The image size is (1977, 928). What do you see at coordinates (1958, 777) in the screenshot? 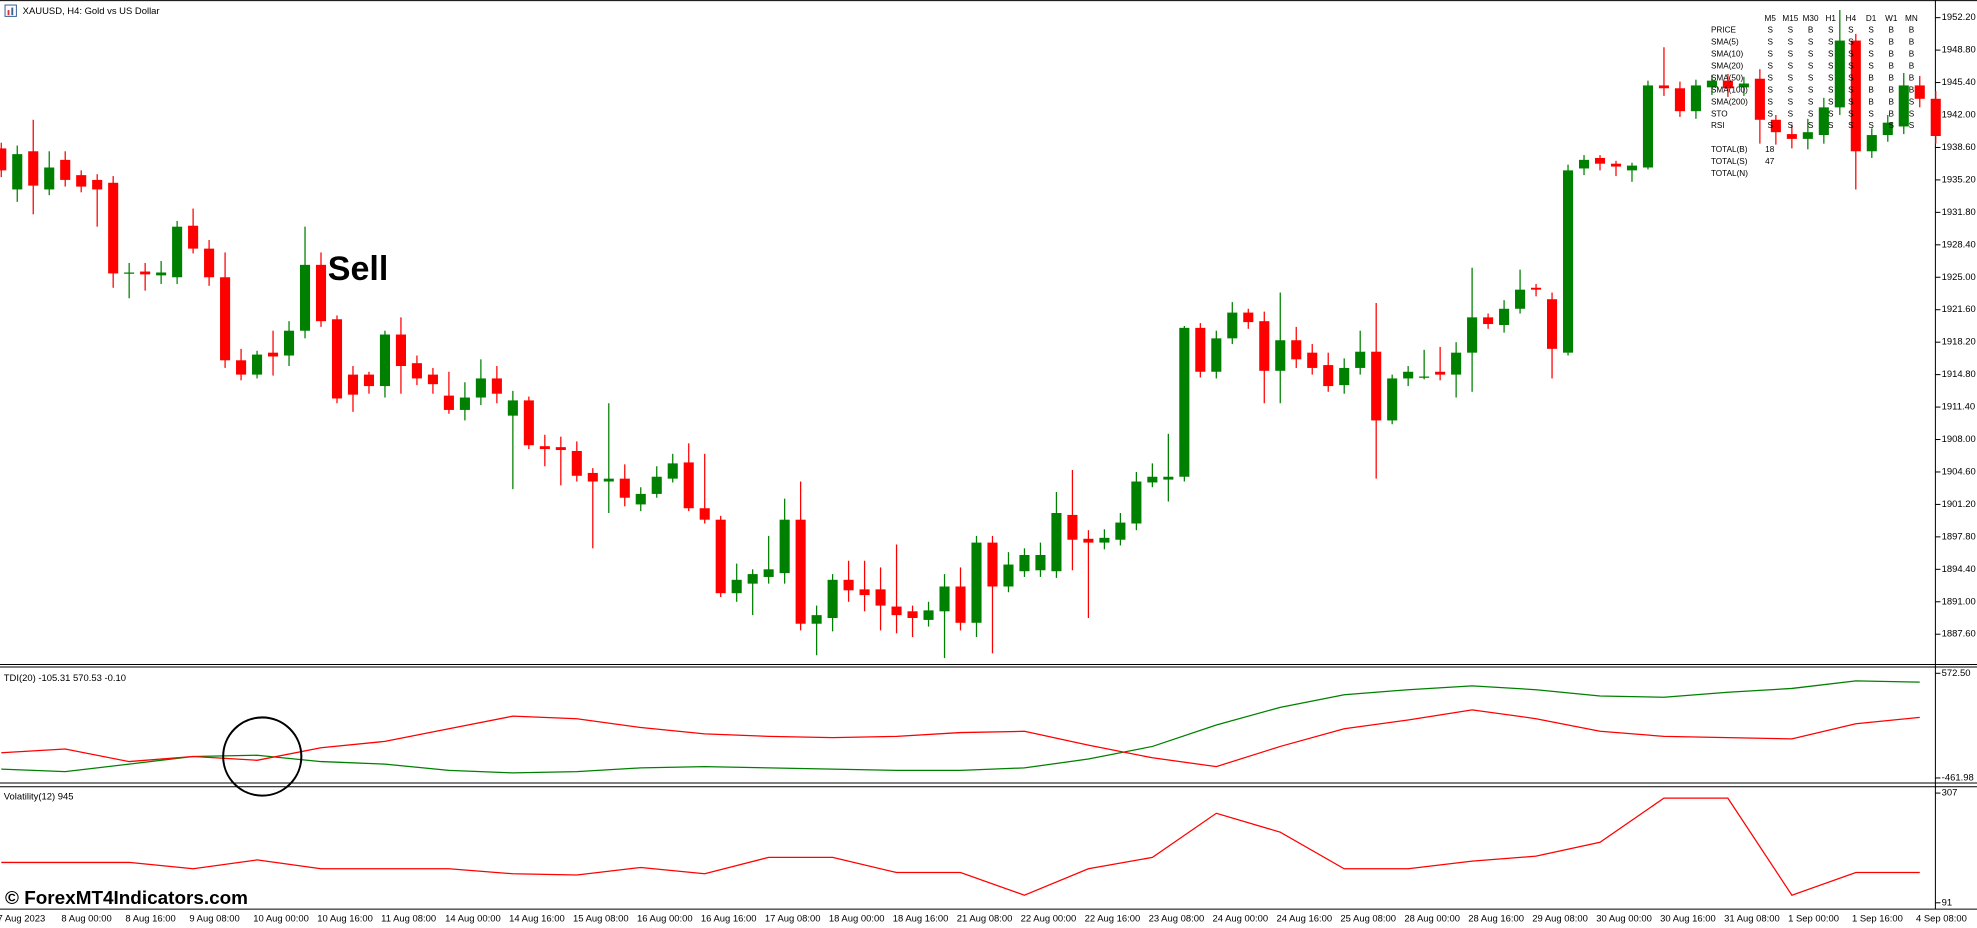
I see `y-tick-label: -461.98` at bounding box center [1958, 777].